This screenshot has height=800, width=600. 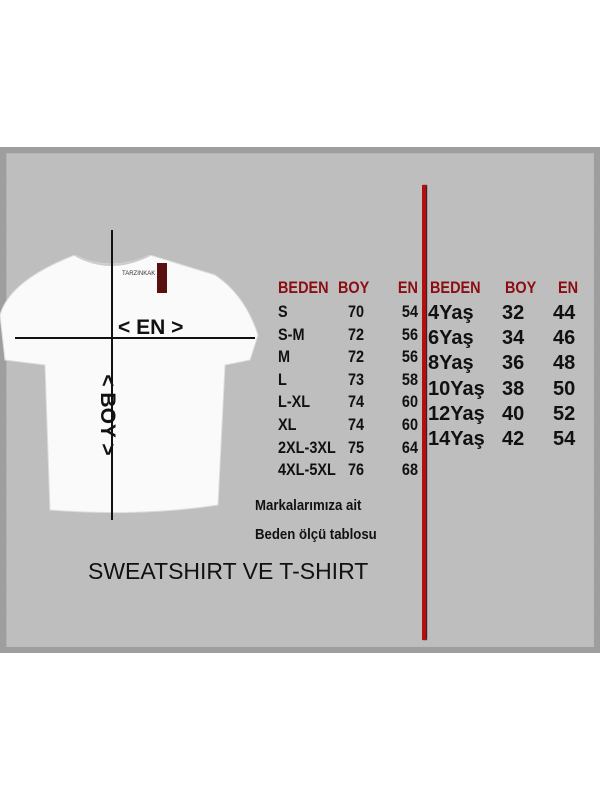 What do you see at coordinates (291, 334) in the screenshot?
I see `size-cell: S-M` at bounding box center [291, 334].